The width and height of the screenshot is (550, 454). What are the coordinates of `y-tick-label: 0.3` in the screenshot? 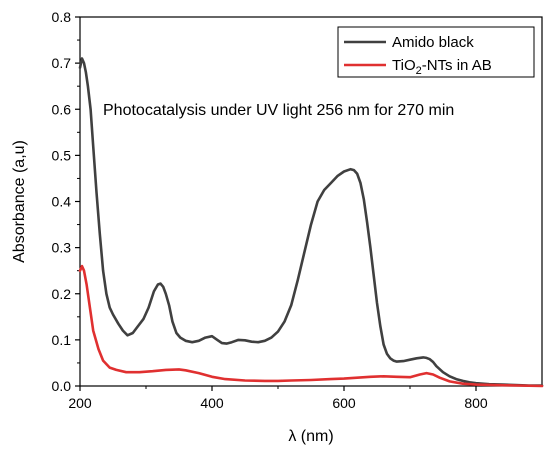 It's located at (62, 248).